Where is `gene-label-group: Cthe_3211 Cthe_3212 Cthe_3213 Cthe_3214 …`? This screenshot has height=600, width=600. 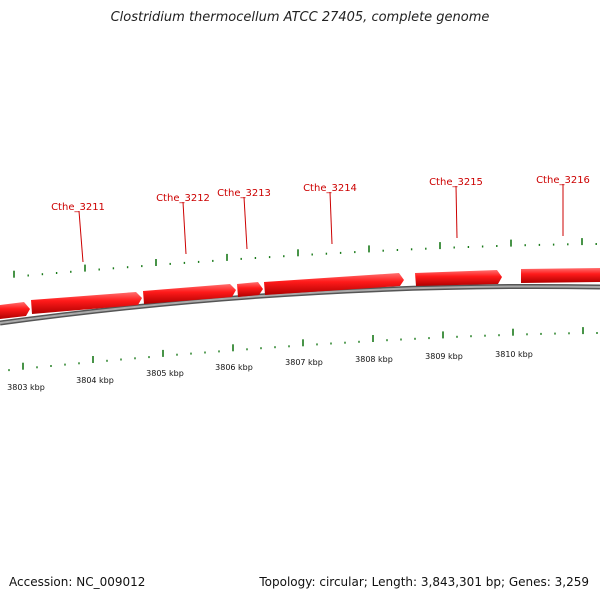 gene-label-group: Cthe_3211 Cthe_3212 Cthe_3213 Cthe_3214 … is located at coordinates (320, 219).